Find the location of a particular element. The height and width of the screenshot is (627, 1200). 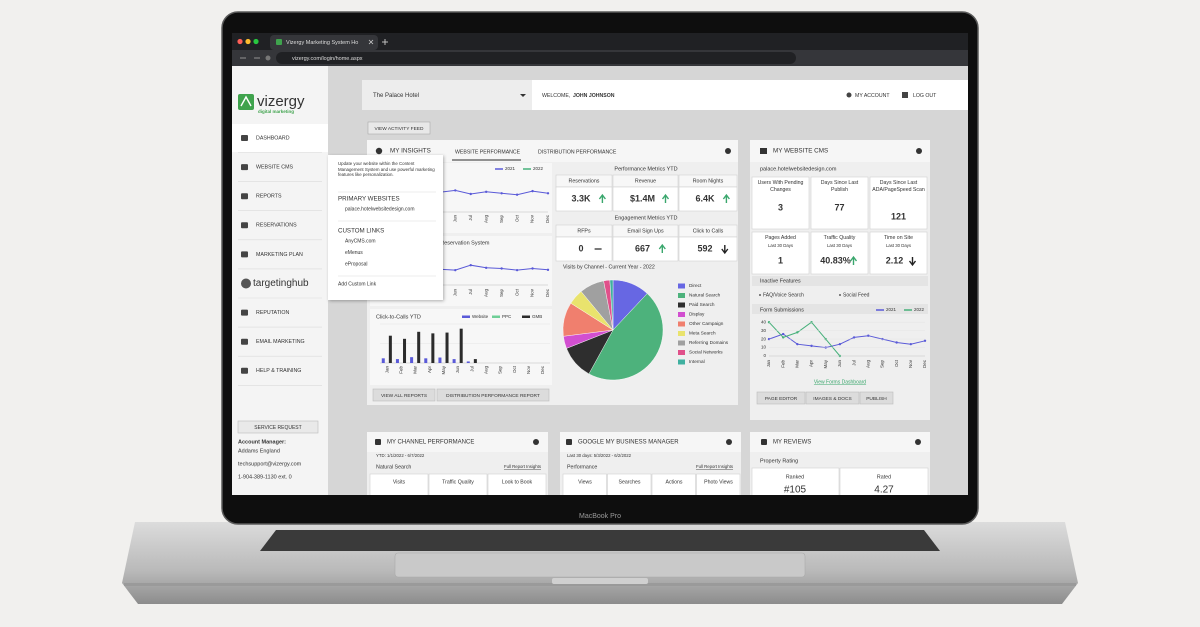

x-tick-label: May is located at coordinates (825, 363).